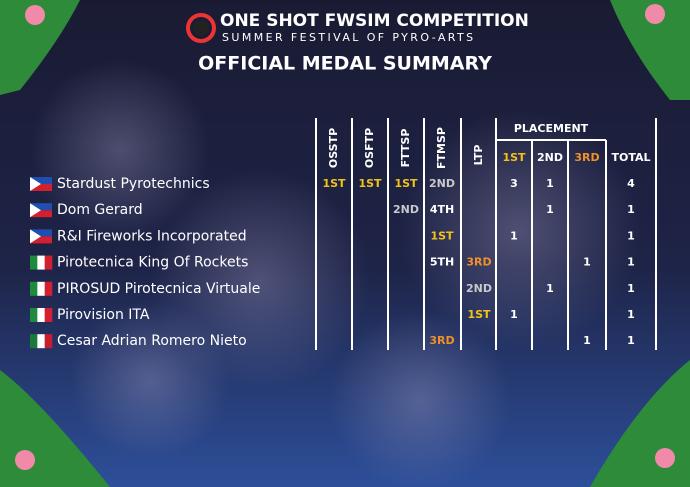 The width and height of the screenshot is (690, 487). Describe the element at coordinates (550, 157) in the screenshot. I see `placement-column-header: 2ND` at that location.